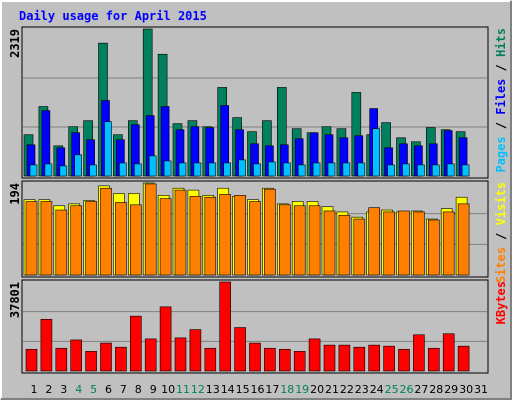  Describe the element at coordinates (501, 42) in the screenshot. I see `legend-entry: Hits` at that location.